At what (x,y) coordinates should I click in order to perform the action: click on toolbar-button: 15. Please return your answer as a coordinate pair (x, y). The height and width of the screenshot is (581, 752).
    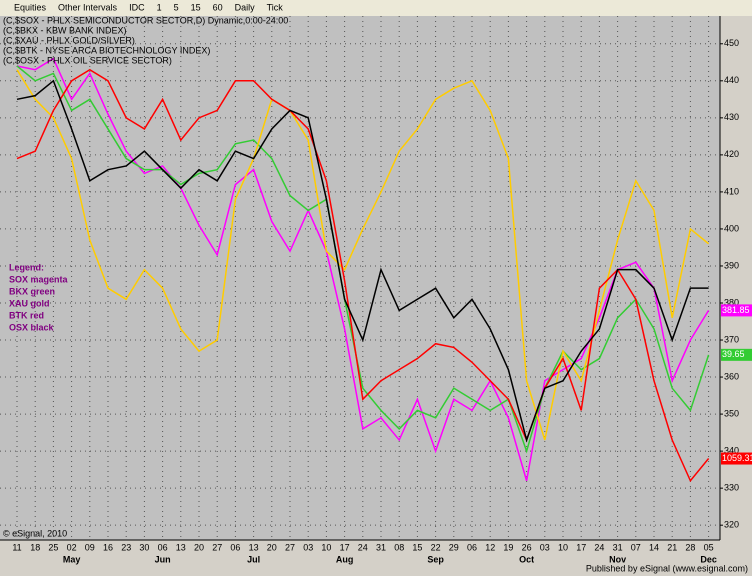
    Looking at the image, I should click on (196, 7).